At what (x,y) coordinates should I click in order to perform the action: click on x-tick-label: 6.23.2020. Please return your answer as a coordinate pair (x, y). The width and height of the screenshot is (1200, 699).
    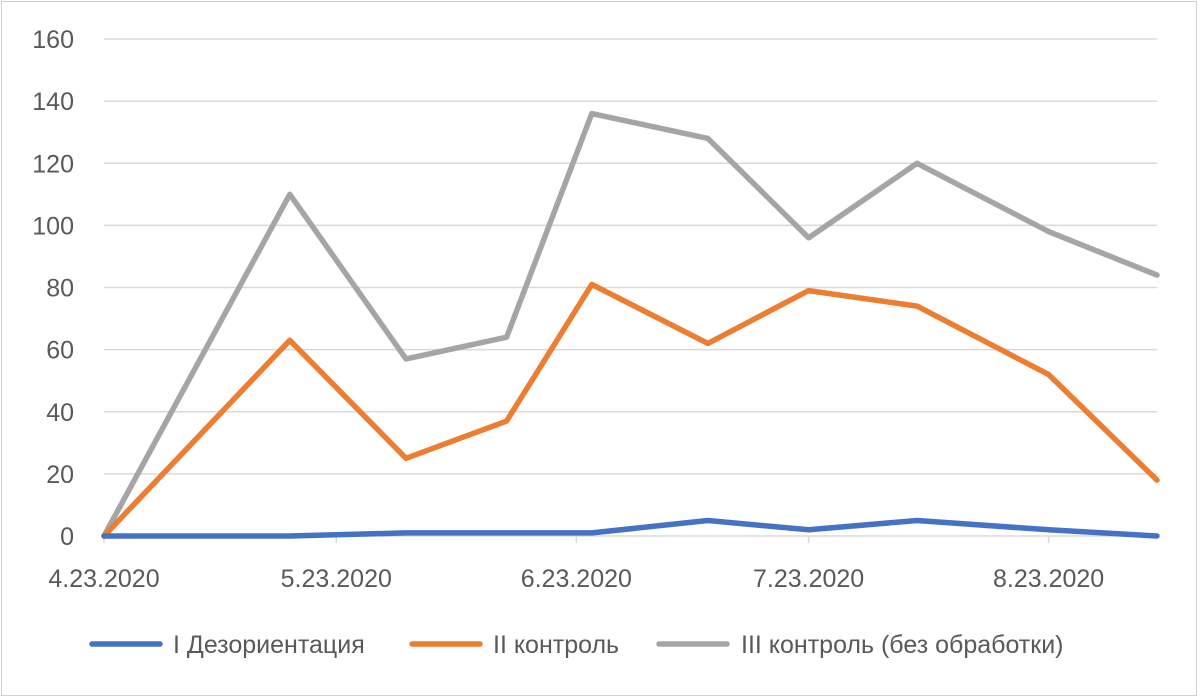
    Looking at the image, I should click on (576, 579).